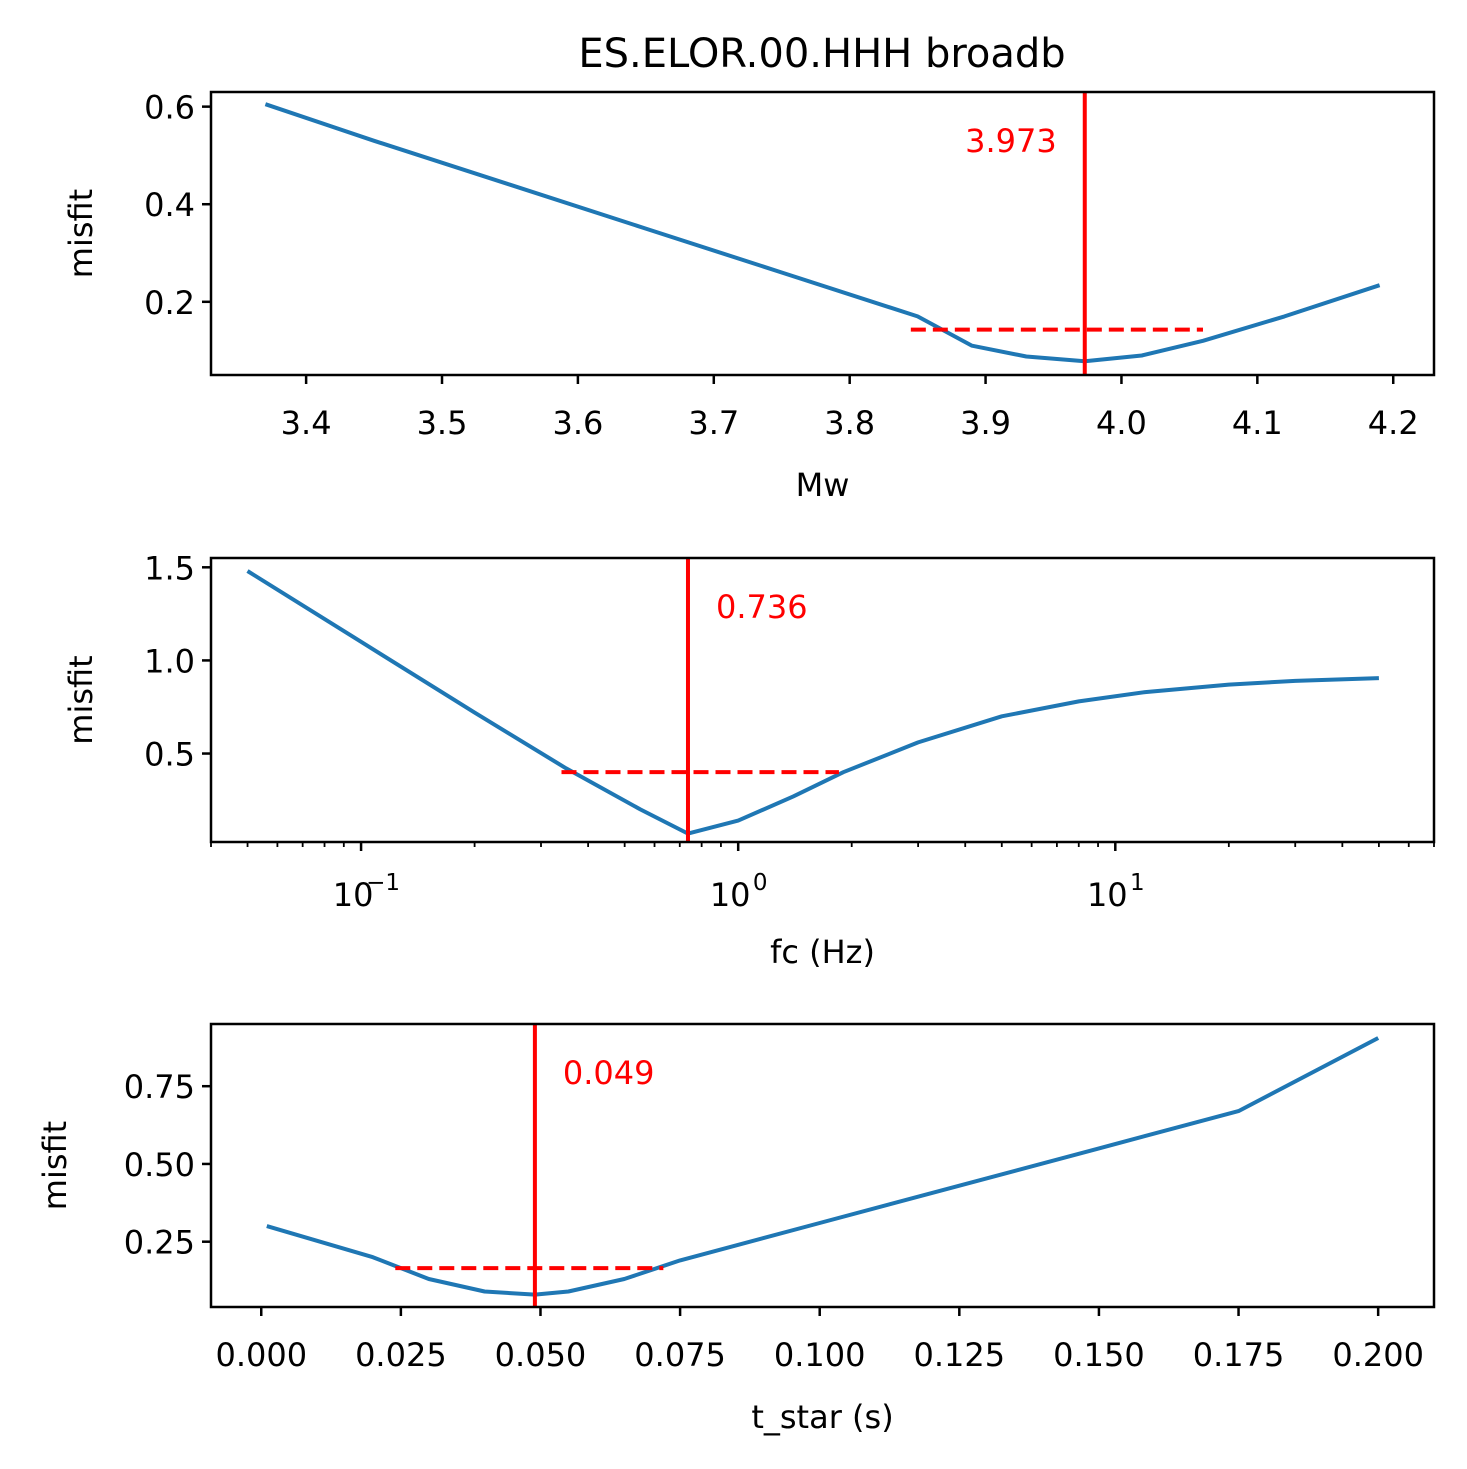  Describe the element at coordinates (169, 755) in the screenshot. I see `y-tick-label: 0.5` at that location.